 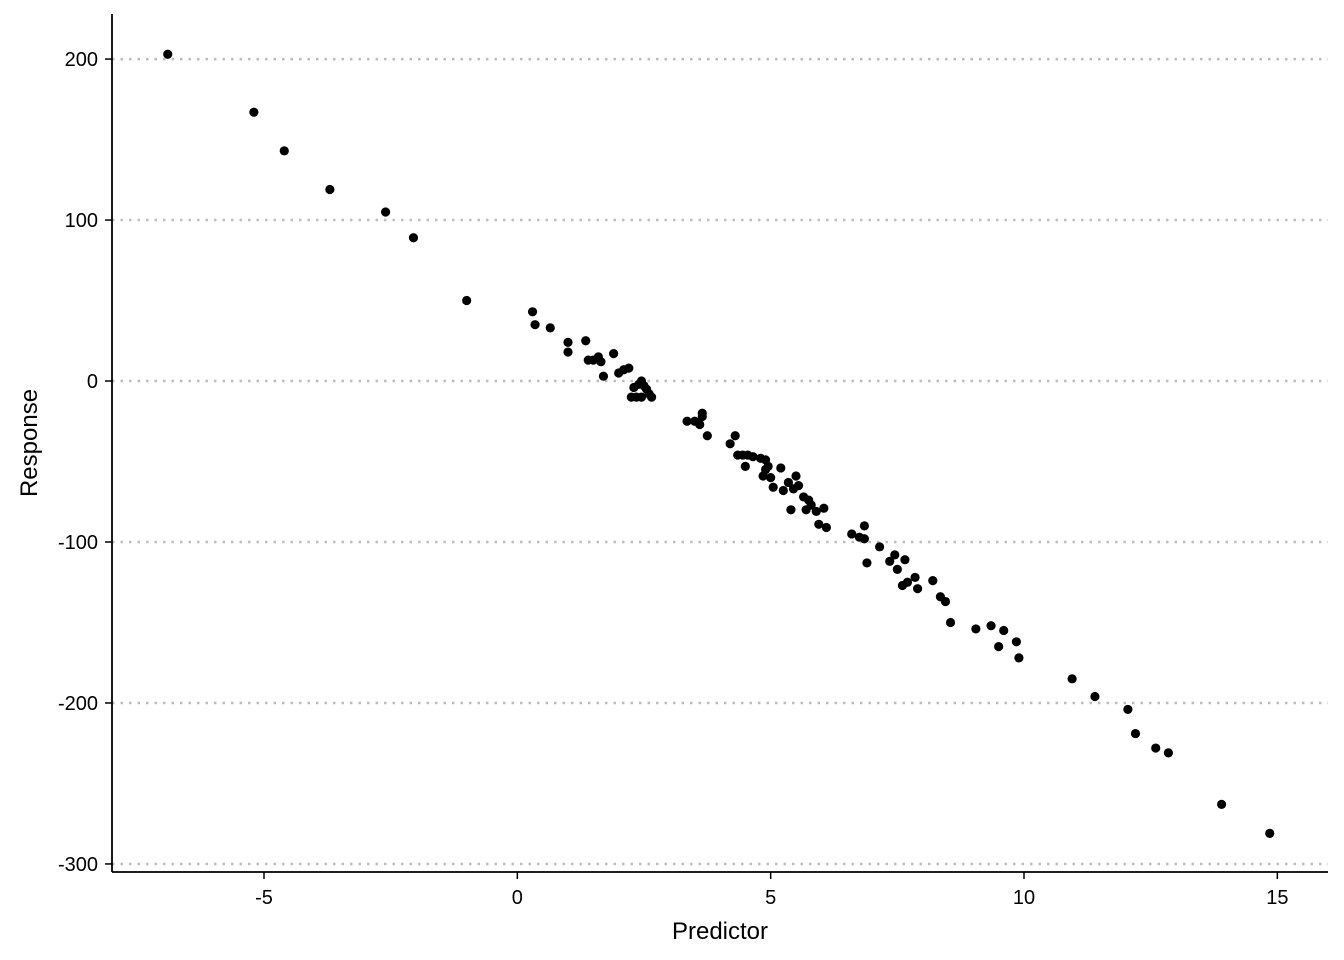 What do you see at coordinates (81, 221) in the screenshot?
I see `y-tick-label: 100` at bounding box center [81, 221].